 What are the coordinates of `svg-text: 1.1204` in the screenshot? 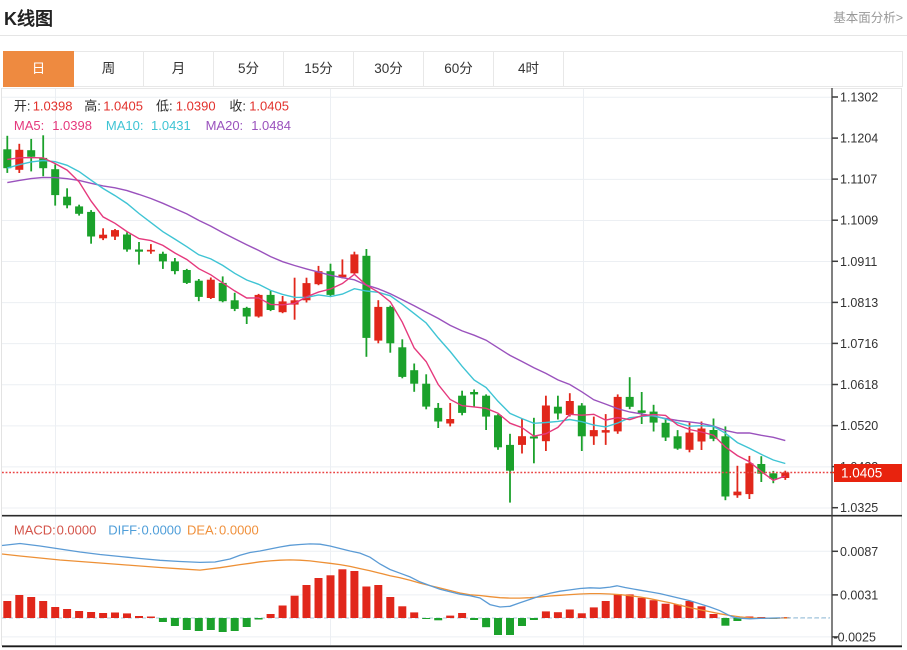 It's located at (859, 139).